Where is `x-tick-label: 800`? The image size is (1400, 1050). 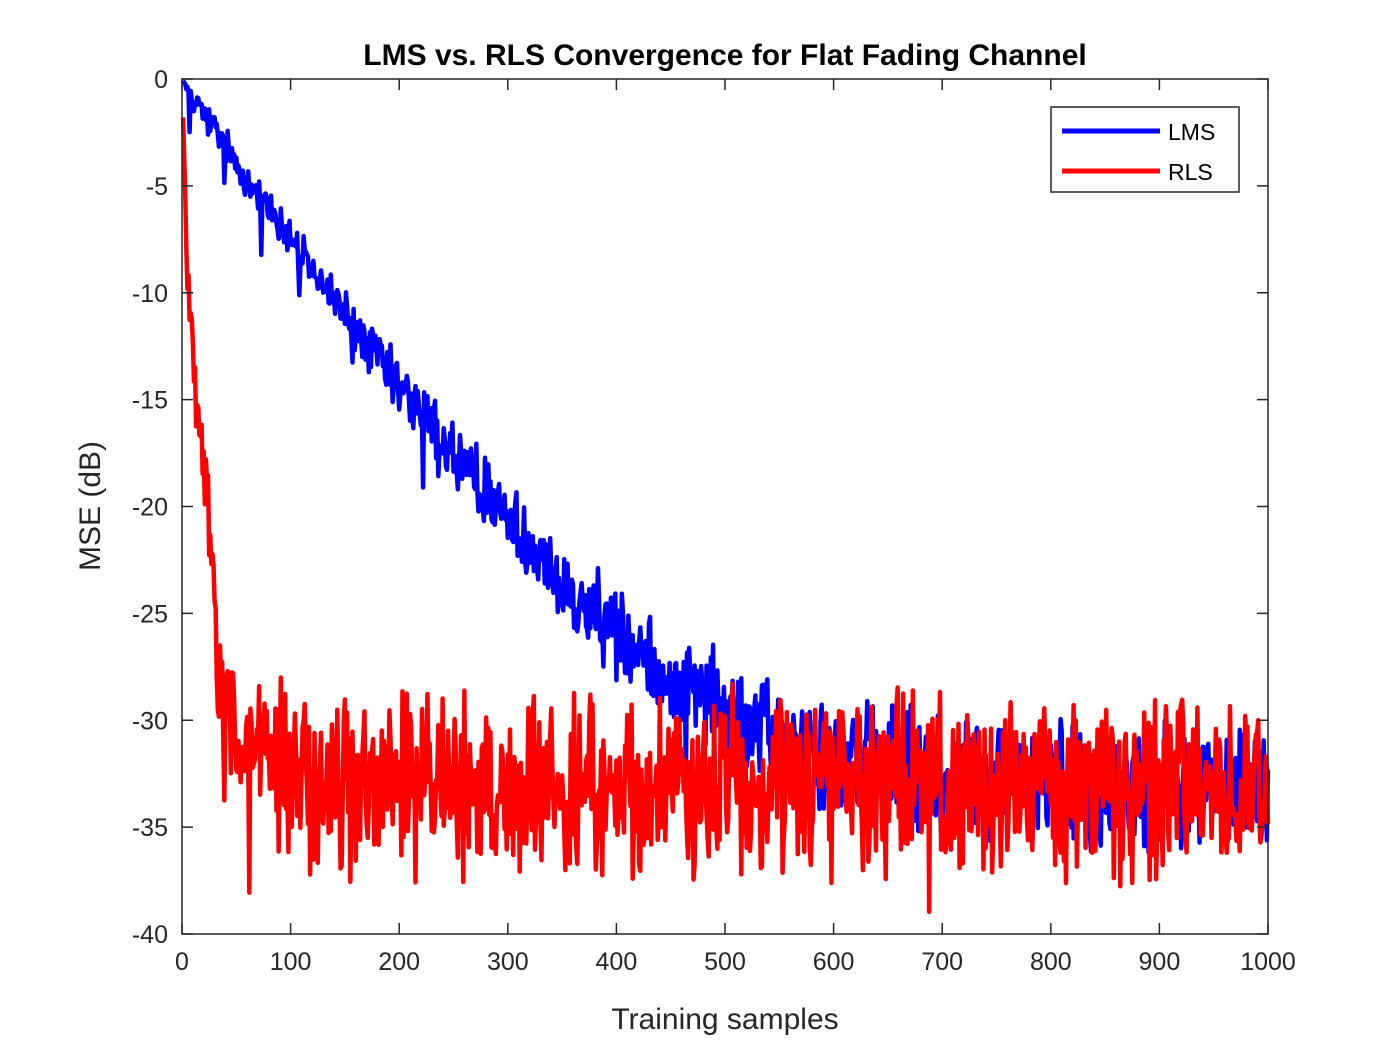
x-tick-label: 800 is located at coordinates (1051, 962).